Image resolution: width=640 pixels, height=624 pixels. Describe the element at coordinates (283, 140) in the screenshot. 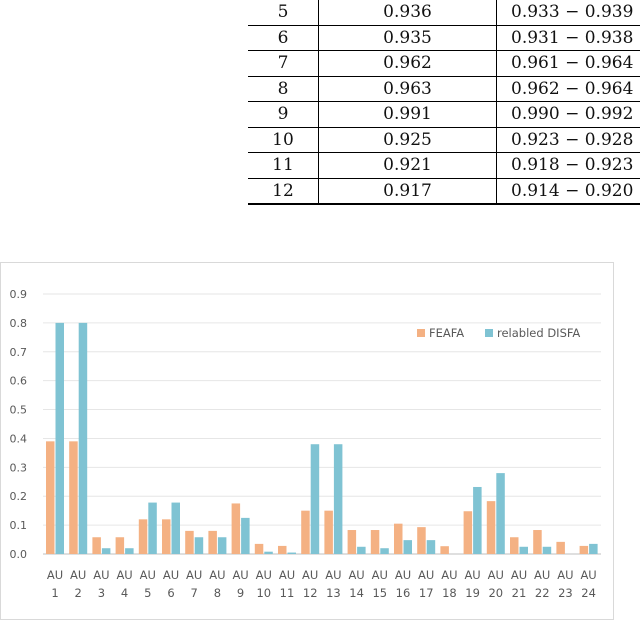

I see `table-cell: 10` at that location.